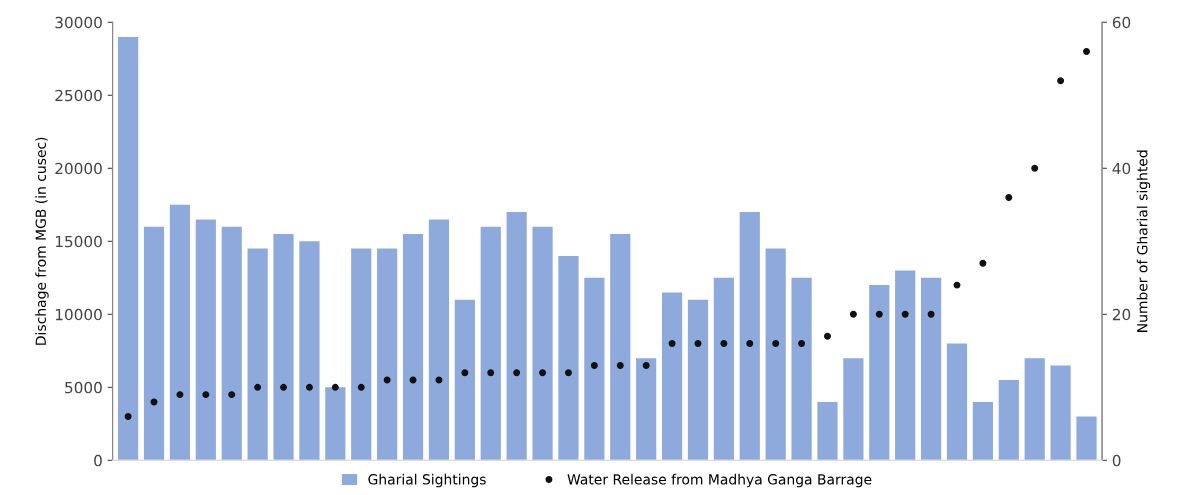  I want to click on y-tick-label: 25000, so click(78, 95).